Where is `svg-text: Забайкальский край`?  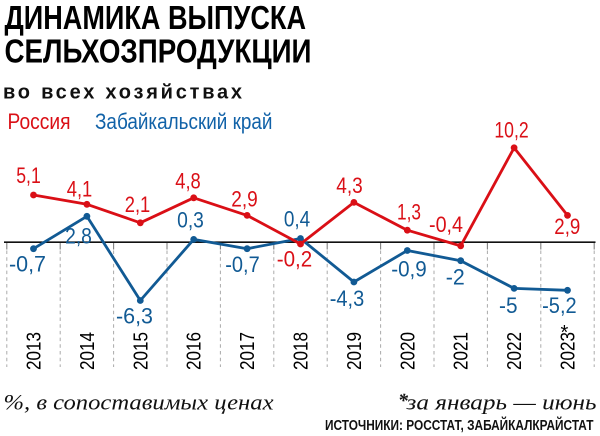 svg-text: Забайкальский край is located at coordinates (184, 121).